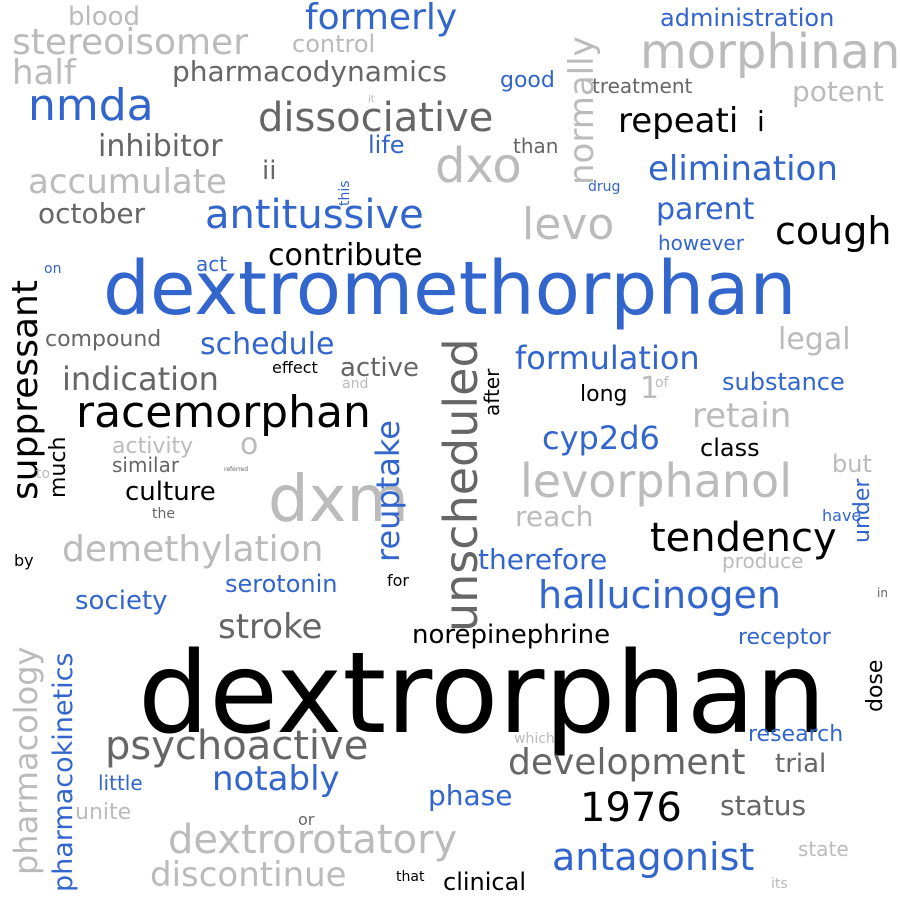 The width and height of the screenshot is (900, 900). Describe the element at coordinates (276, 779) in the screenshot. I see `word-notably: notably` at that location.